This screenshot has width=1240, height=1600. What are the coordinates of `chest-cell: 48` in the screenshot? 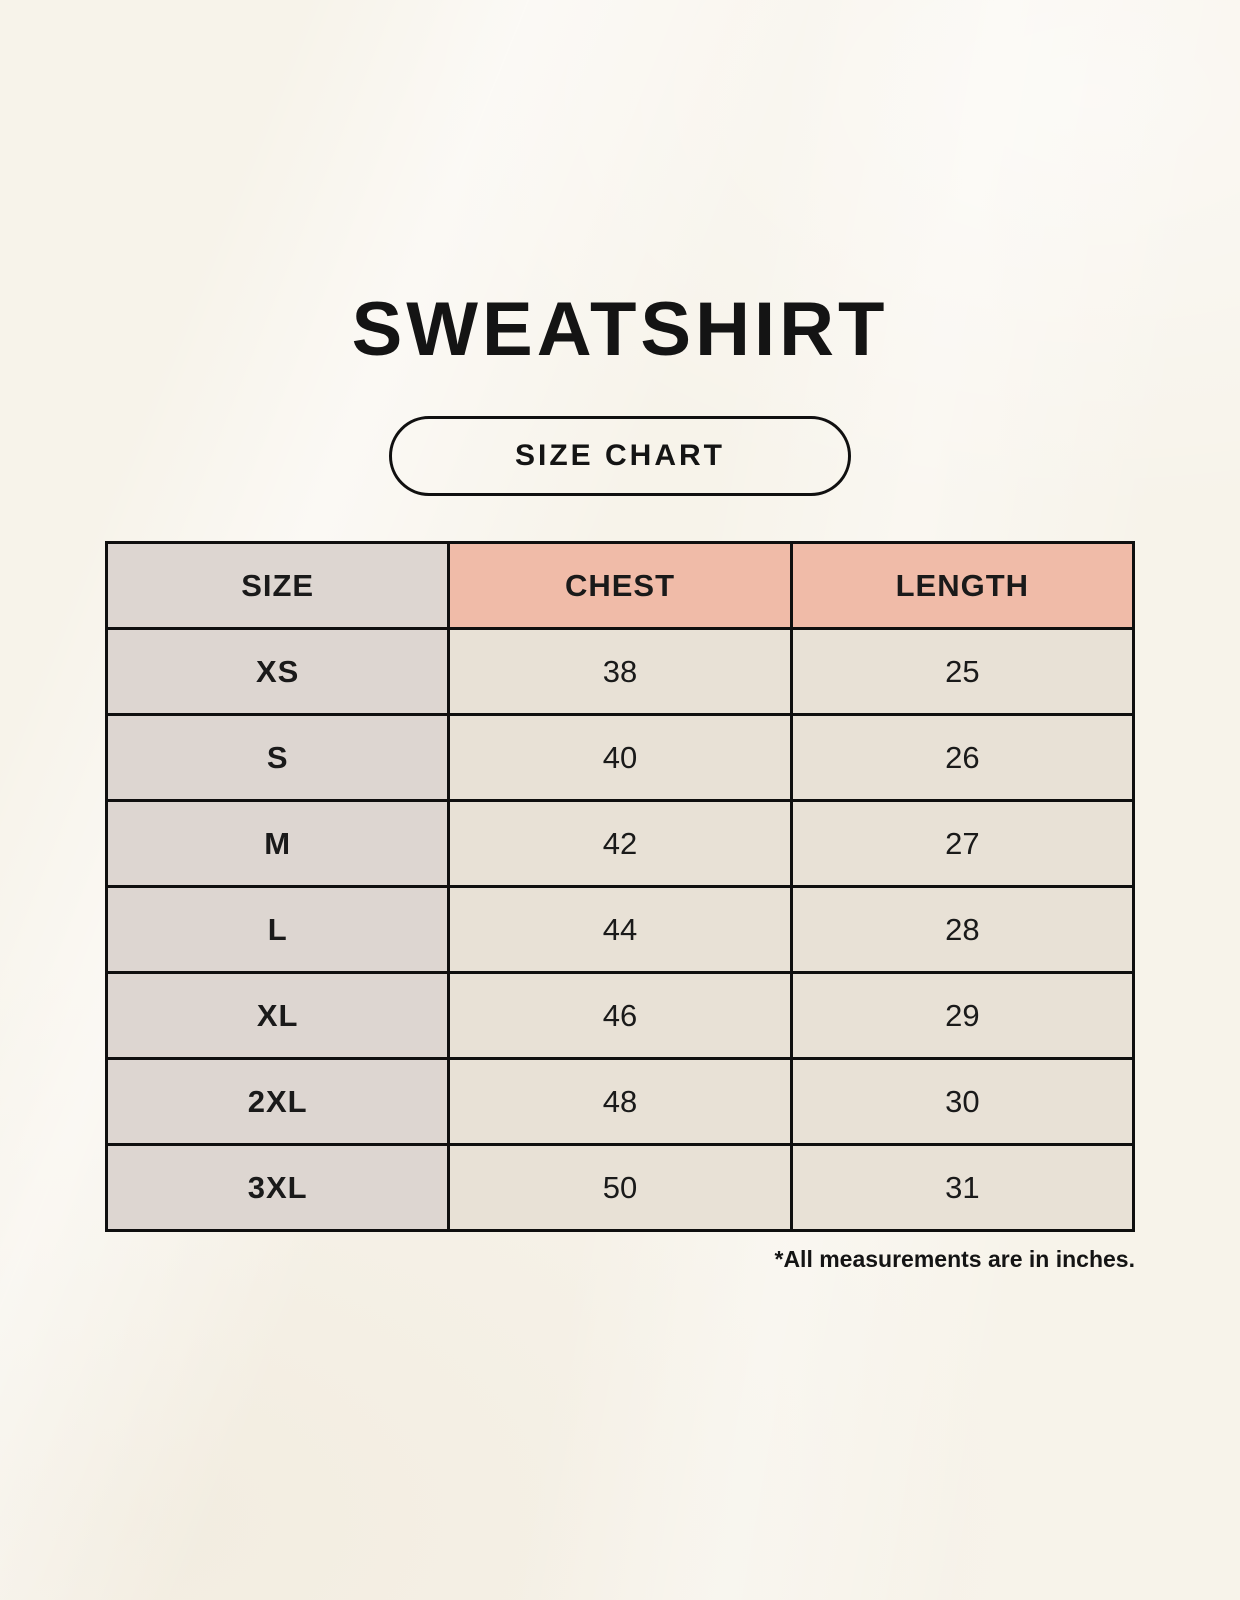 It's located at (620, 1101).